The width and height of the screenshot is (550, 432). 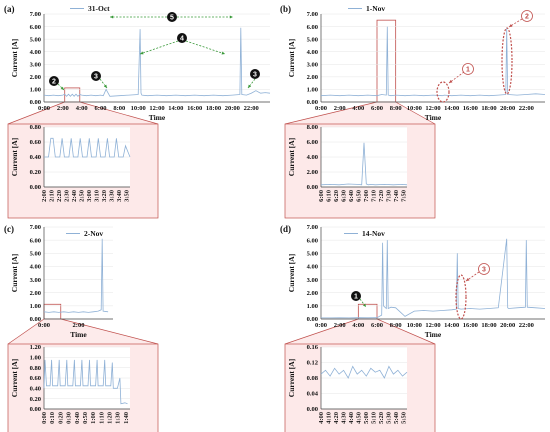 What do you see at coordinates (118, 418) in the screenshot?
I see `x-tick-label: 1:30` at bounding box center [118, 418].